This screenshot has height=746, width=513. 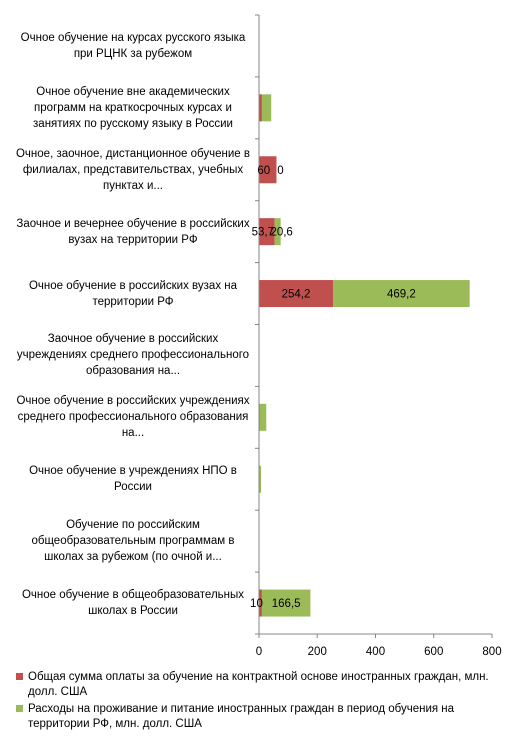 I want to click on x-tick-label: 0, so click(x=259, y=652).